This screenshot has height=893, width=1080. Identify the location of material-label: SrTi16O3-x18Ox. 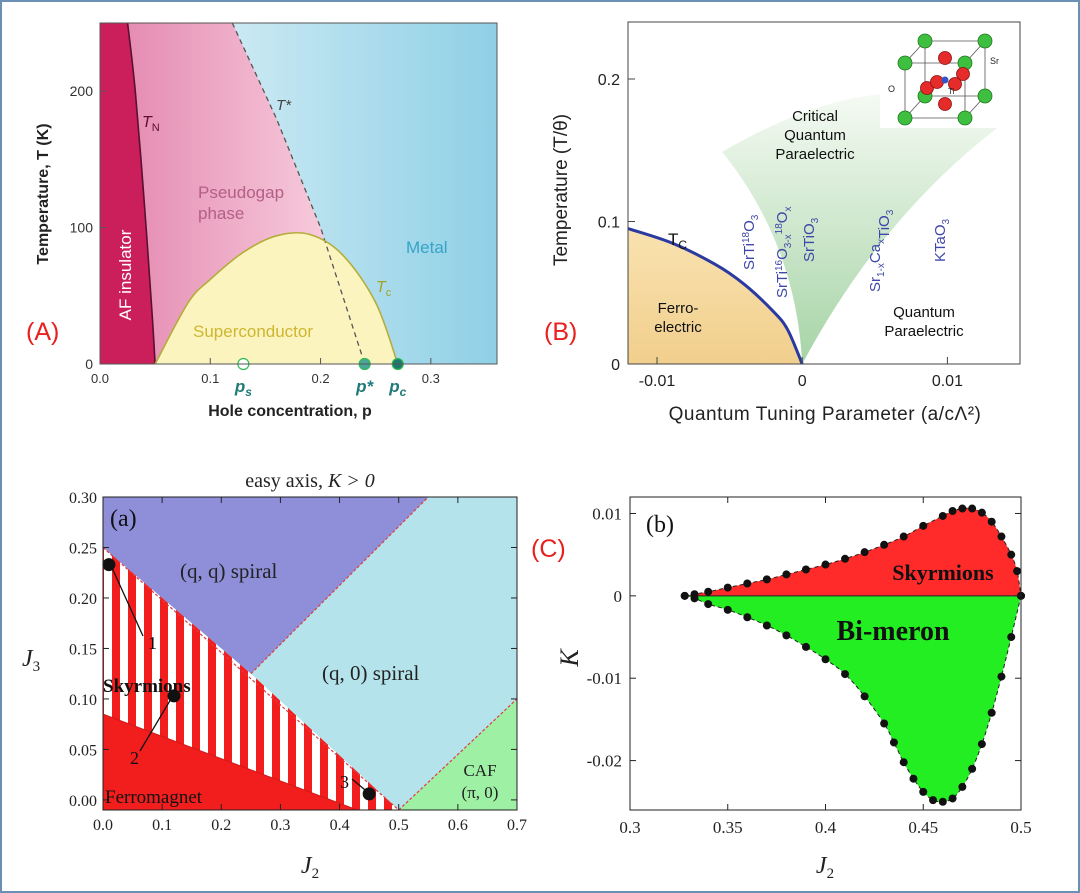
(784, 252).